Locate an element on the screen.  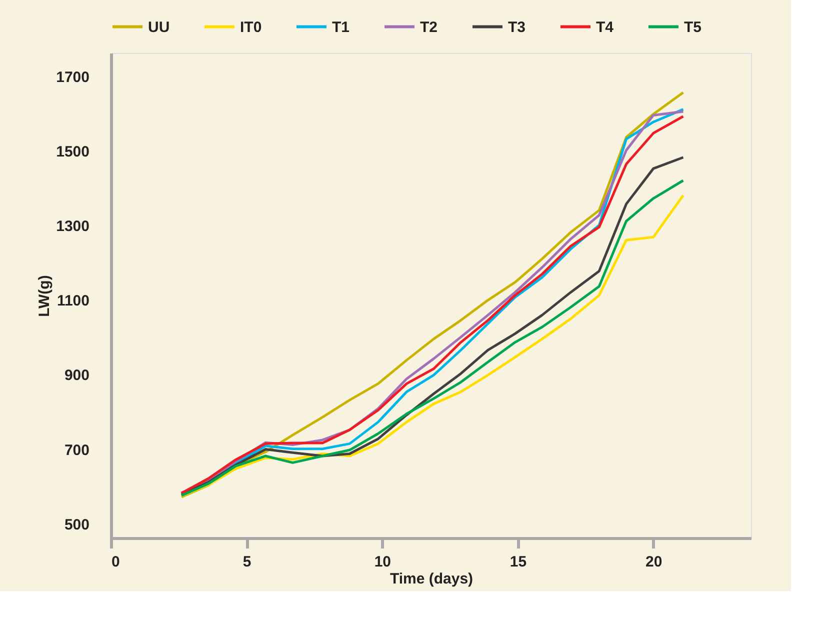
legend-label: IT0 is located at coordinates (251, 27).